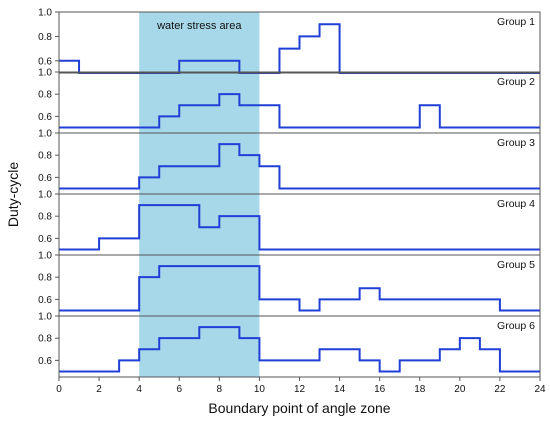 The width and height of the screenshot is (550, 424). I want to click on group-5-series-line, so click(299, 288).